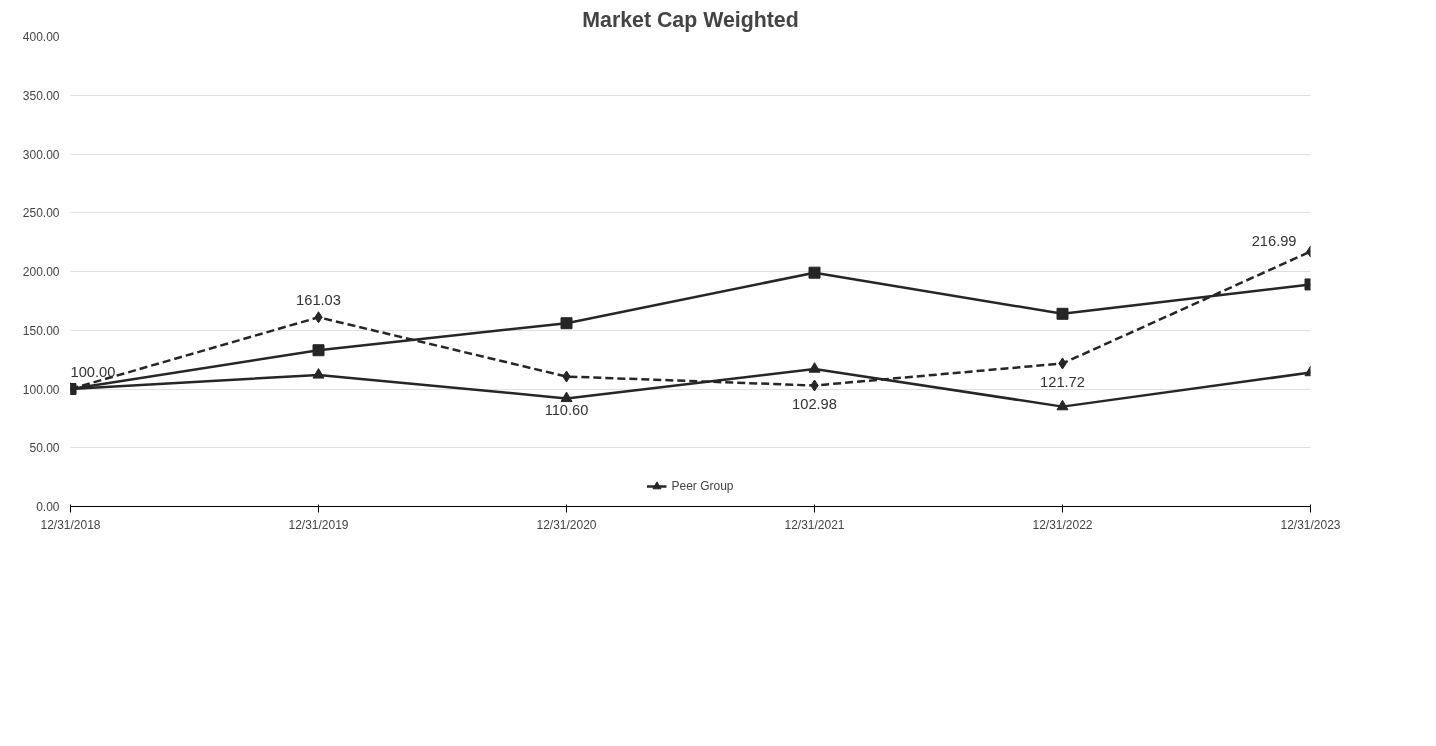  Describe the element at coordinates (1274, 240) in the screenshot. I see `data-label: 216.99` at that location.